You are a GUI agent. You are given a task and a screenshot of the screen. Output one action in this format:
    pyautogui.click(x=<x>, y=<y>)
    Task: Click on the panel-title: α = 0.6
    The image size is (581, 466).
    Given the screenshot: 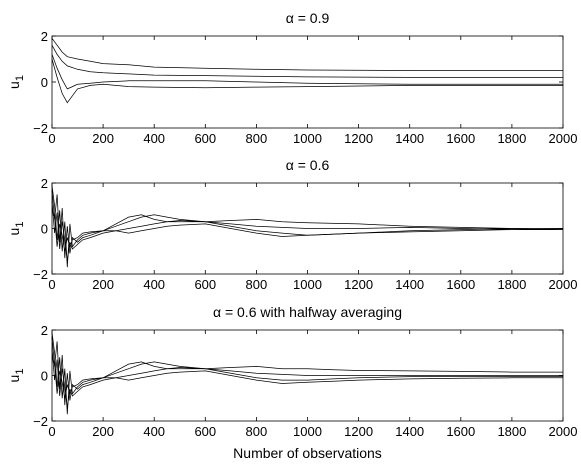 What is the action you would take?
    pyautogui.click(x=308, y=165)
    